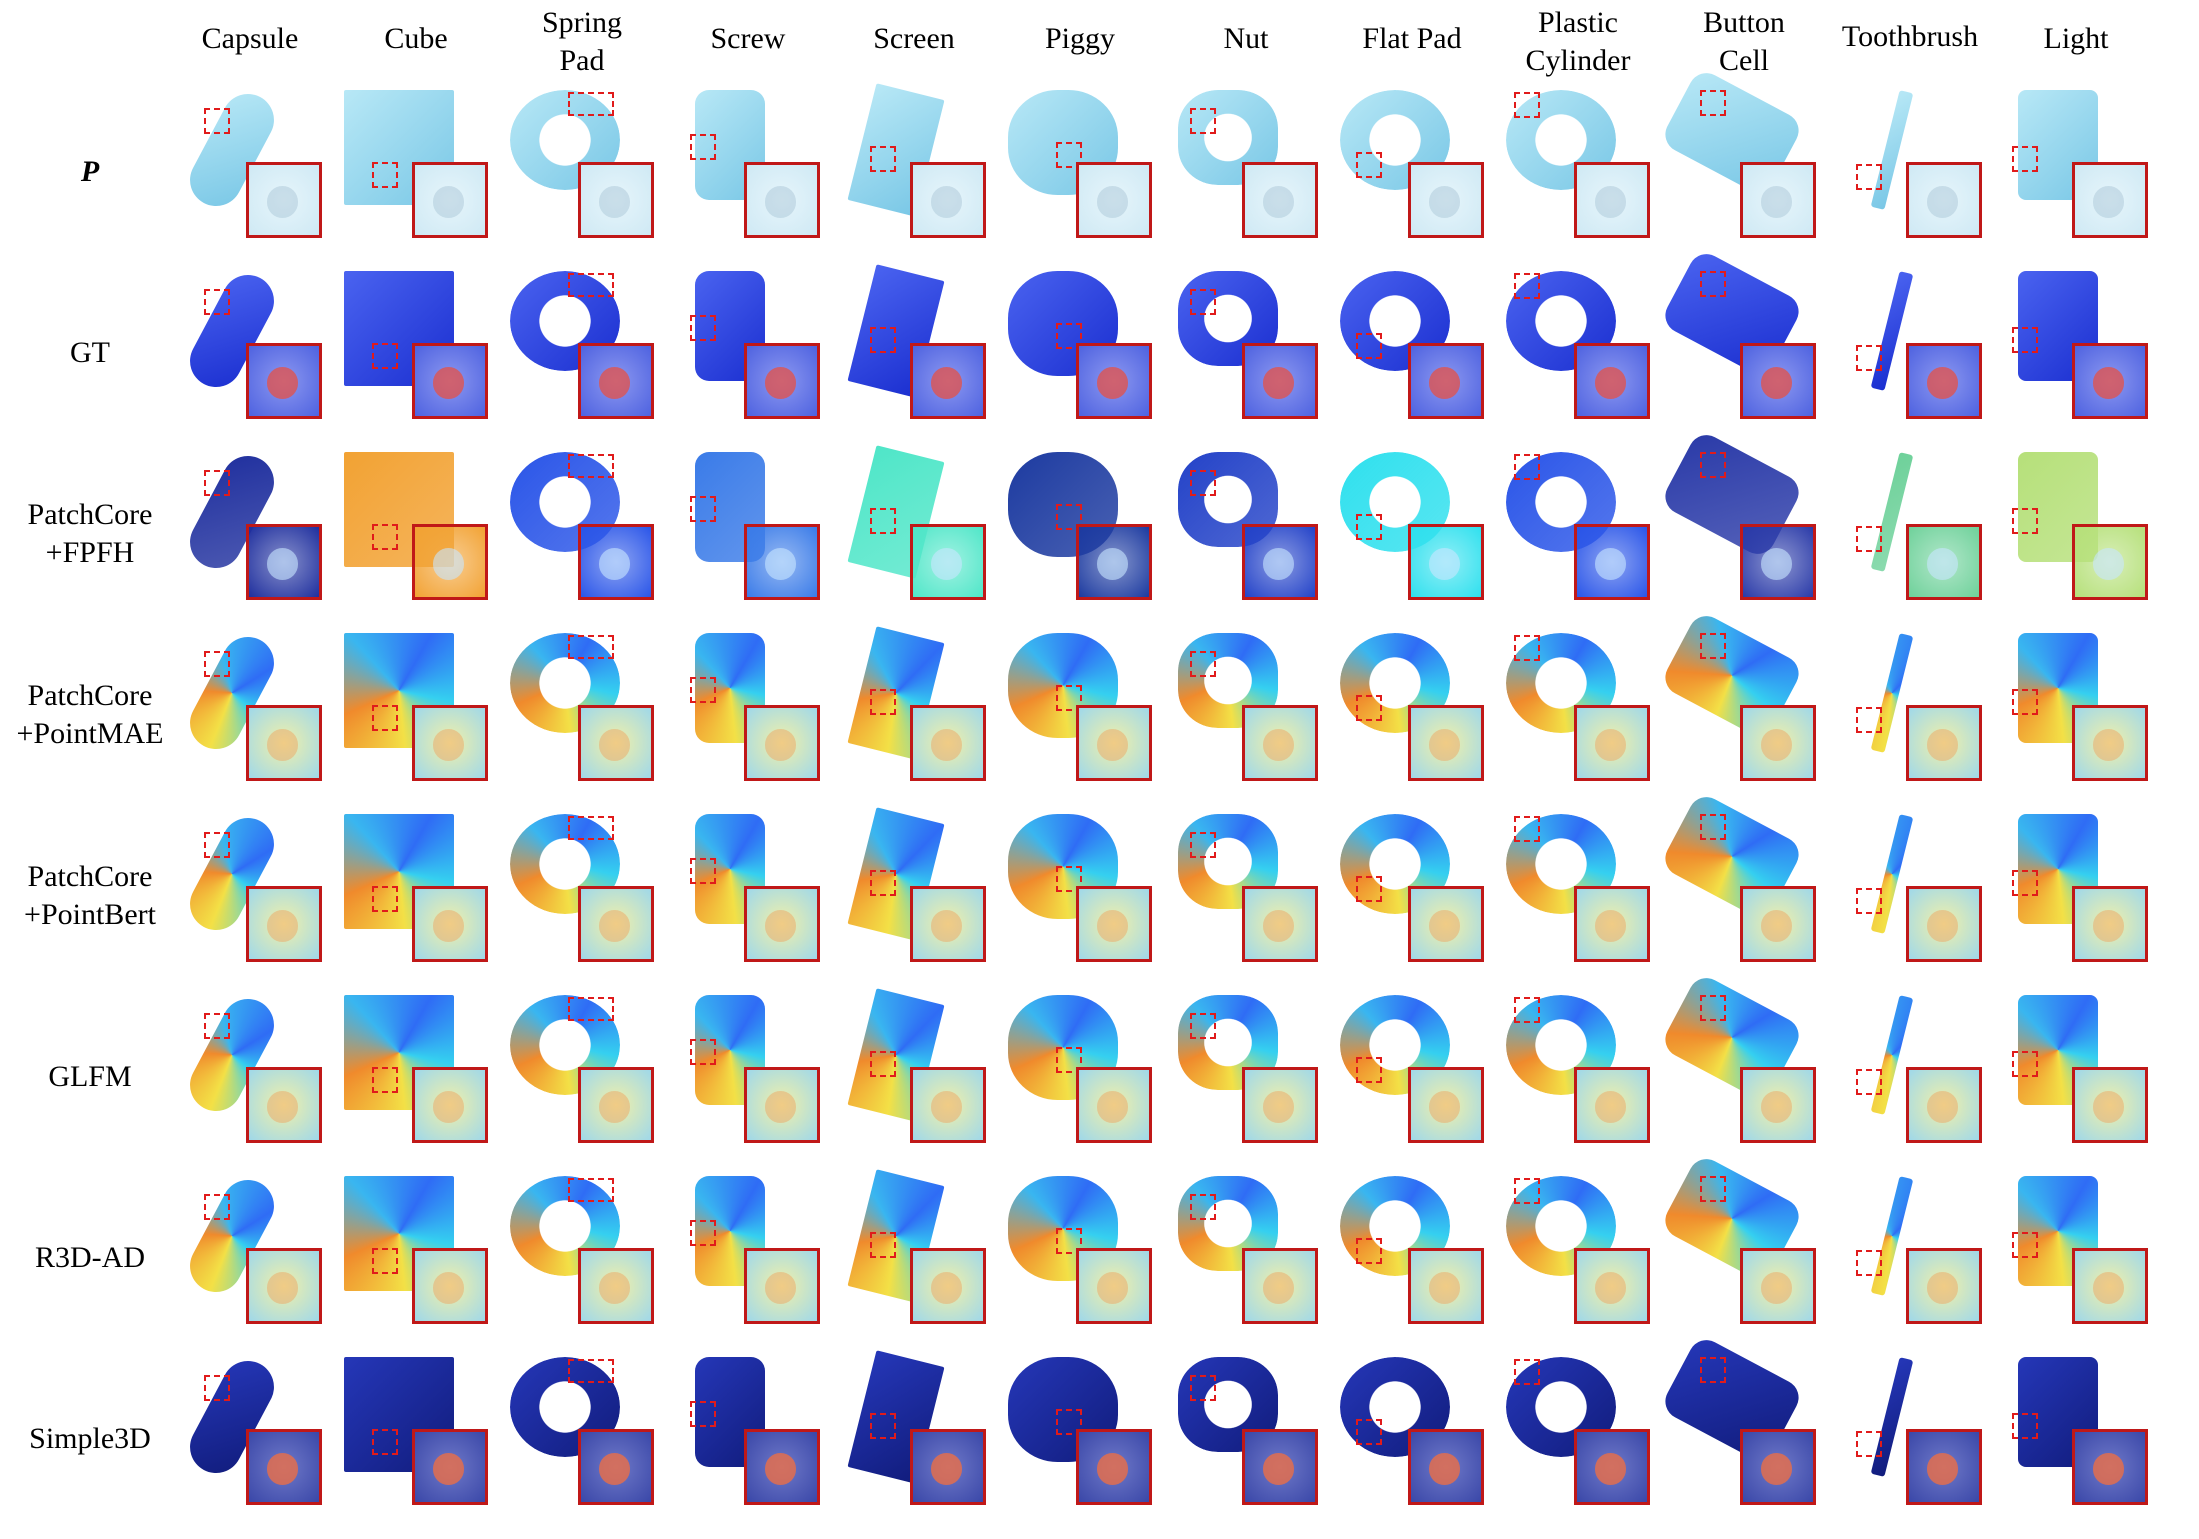 The width and height of the screenshot is (2199, 1539). What do you see at coordinates (90, 715) in the screenshot?
I see `row-label: PatchCore +PointMAE` at bounding box center [90, 715].